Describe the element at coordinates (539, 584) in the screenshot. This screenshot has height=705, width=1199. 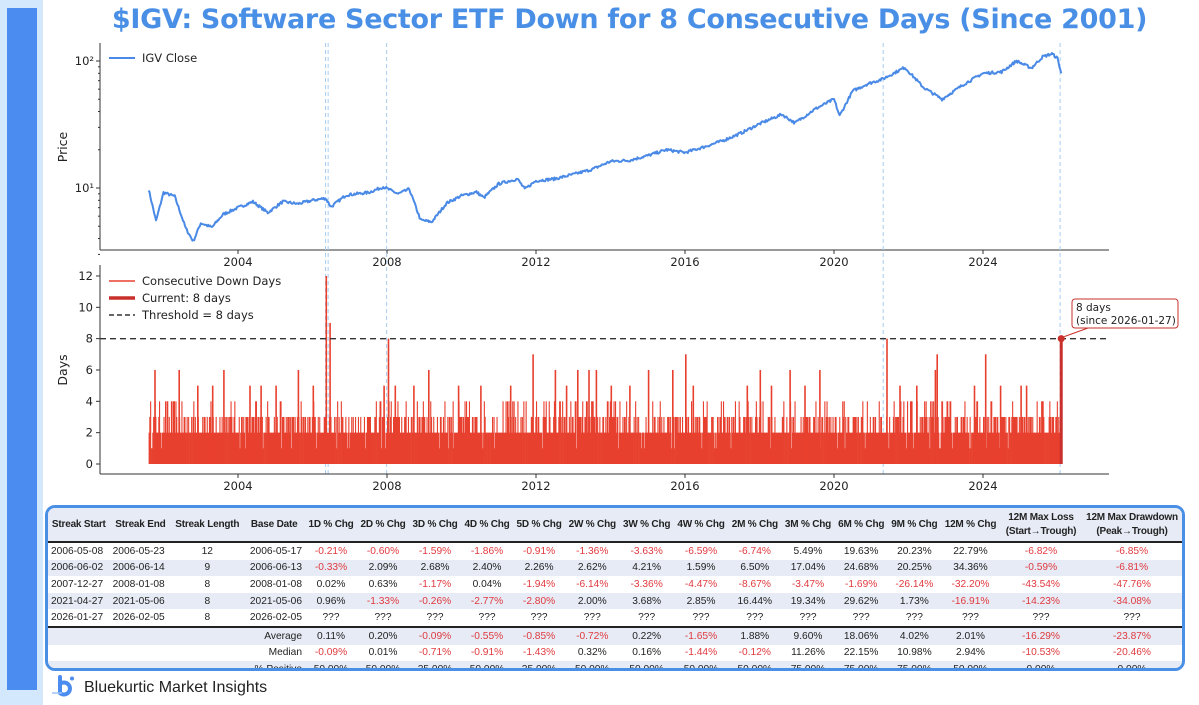
I see `table-cell: -1.94%` at that location.